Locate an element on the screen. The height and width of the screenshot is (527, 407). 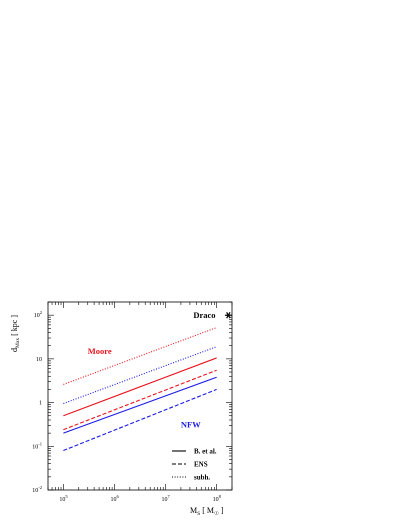
series-layer is located at coordinates (140, 389).